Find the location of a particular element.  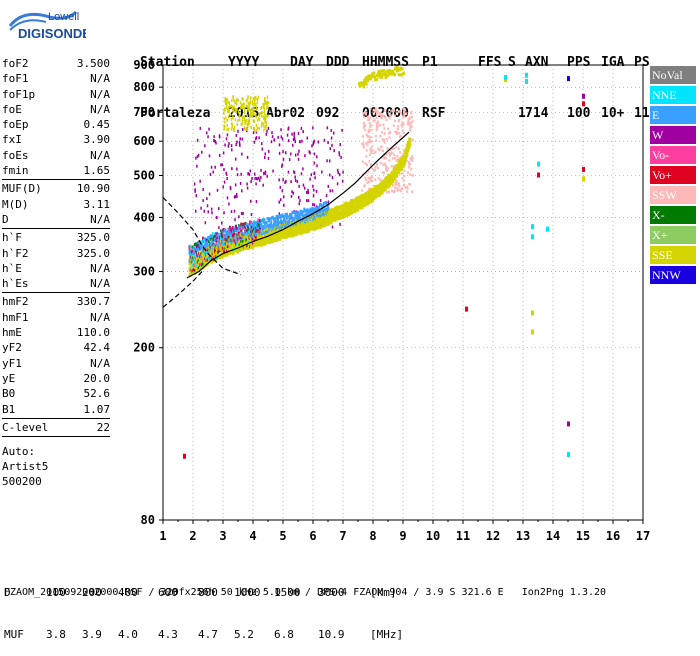

x-tick-label: 1 is located at coordinates (162, 536).